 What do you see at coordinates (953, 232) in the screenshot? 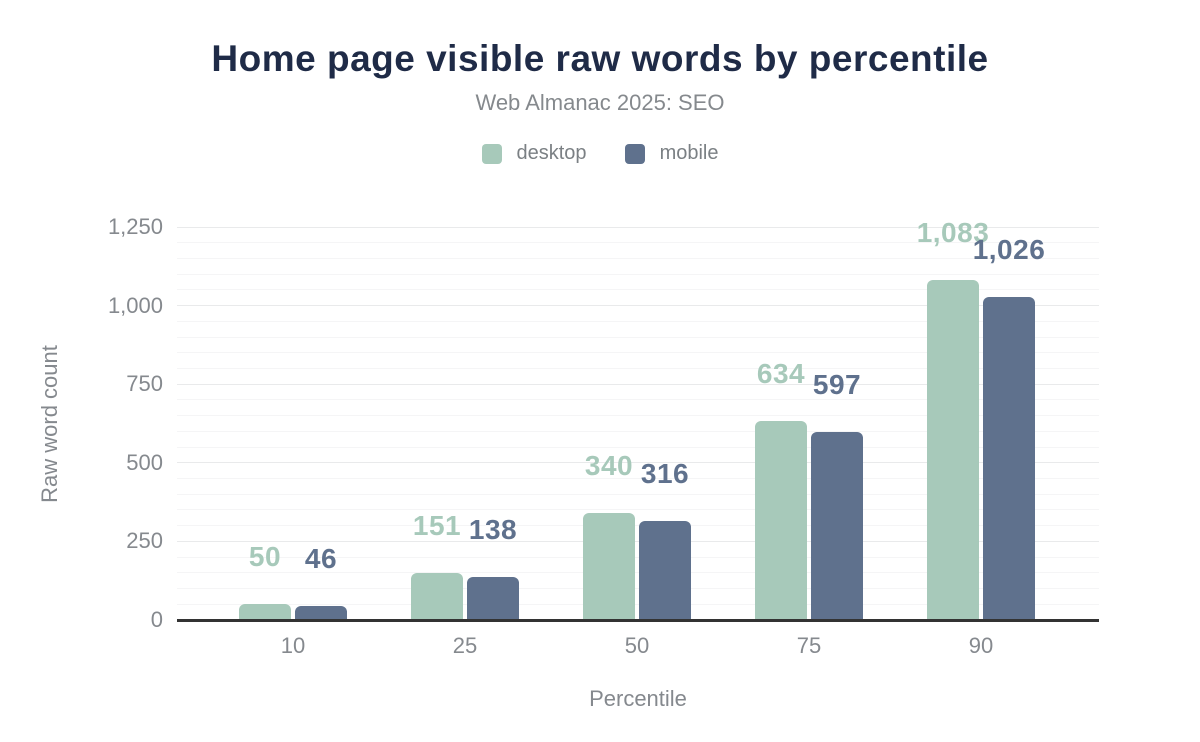
I see `desktop-value-label: 1,083` at bounding box center [953, 232].